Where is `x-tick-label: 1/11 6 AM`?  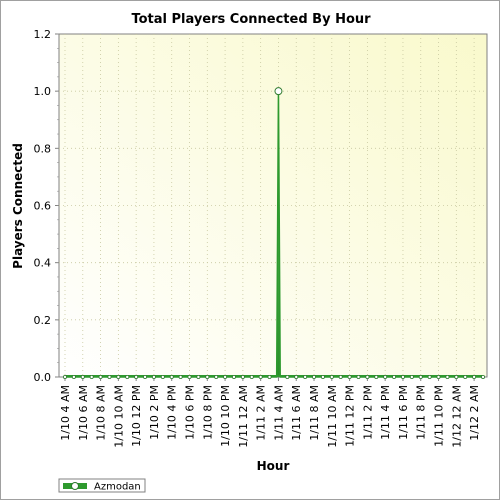
x-tick-label: 1/11 6 AM is located at coordinates (296, 413).